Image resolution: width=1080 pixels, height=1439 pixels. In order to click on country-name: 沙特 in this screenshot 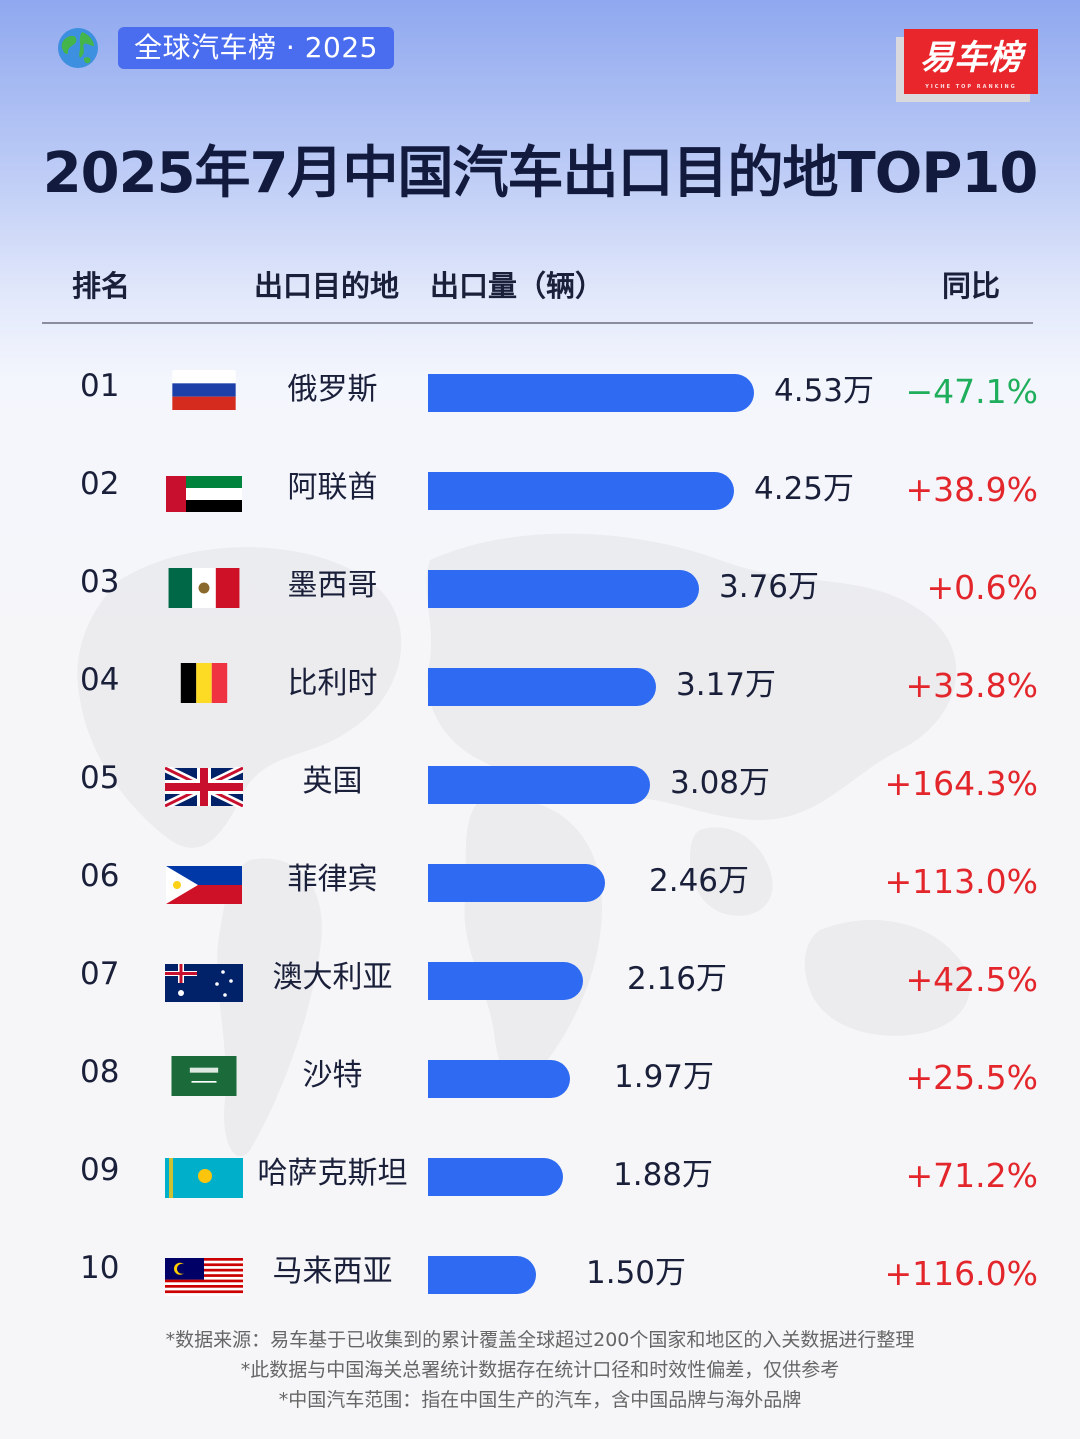, I will do `click(332, 1075)`.